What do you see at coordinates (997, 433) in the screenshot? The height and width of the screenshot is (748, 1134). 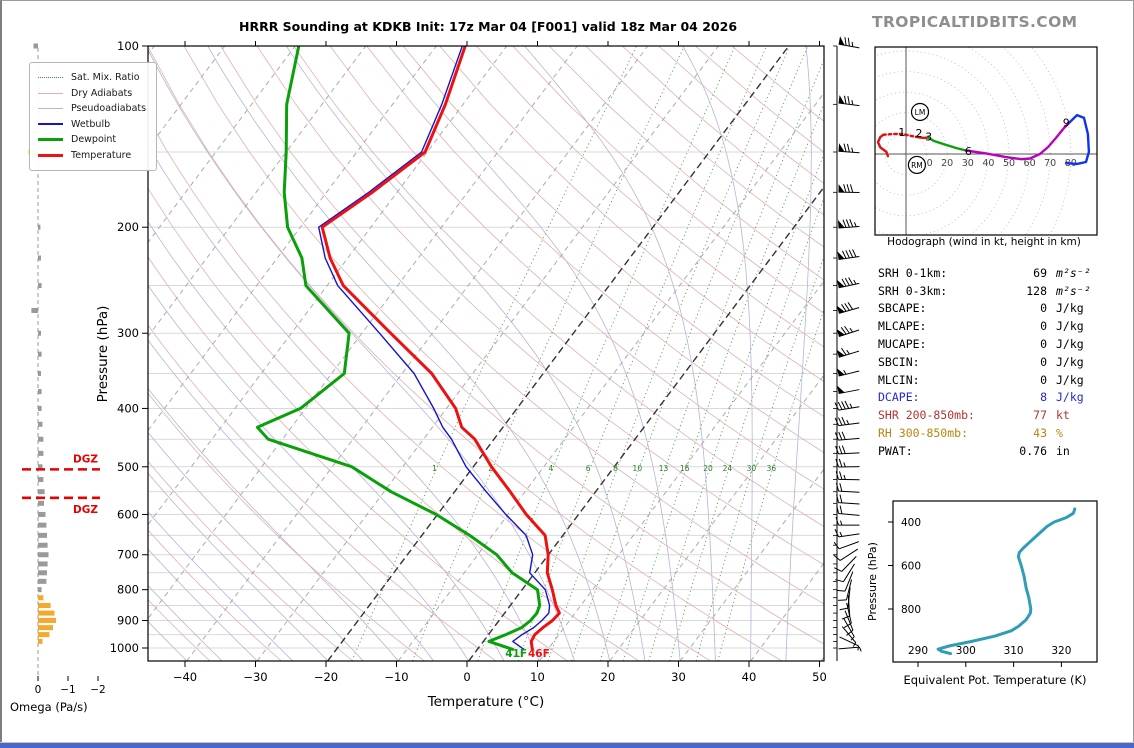 I see `index-row: RH 300-850mb: 43%` at bounding box center [997, 433].